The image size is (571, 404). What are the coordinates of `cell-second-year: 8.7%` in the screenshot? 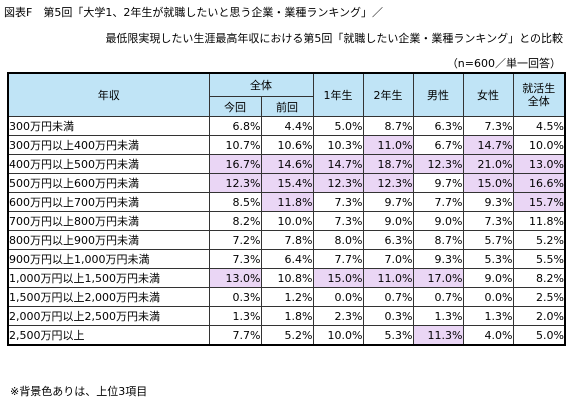 It's located at (388, 126).